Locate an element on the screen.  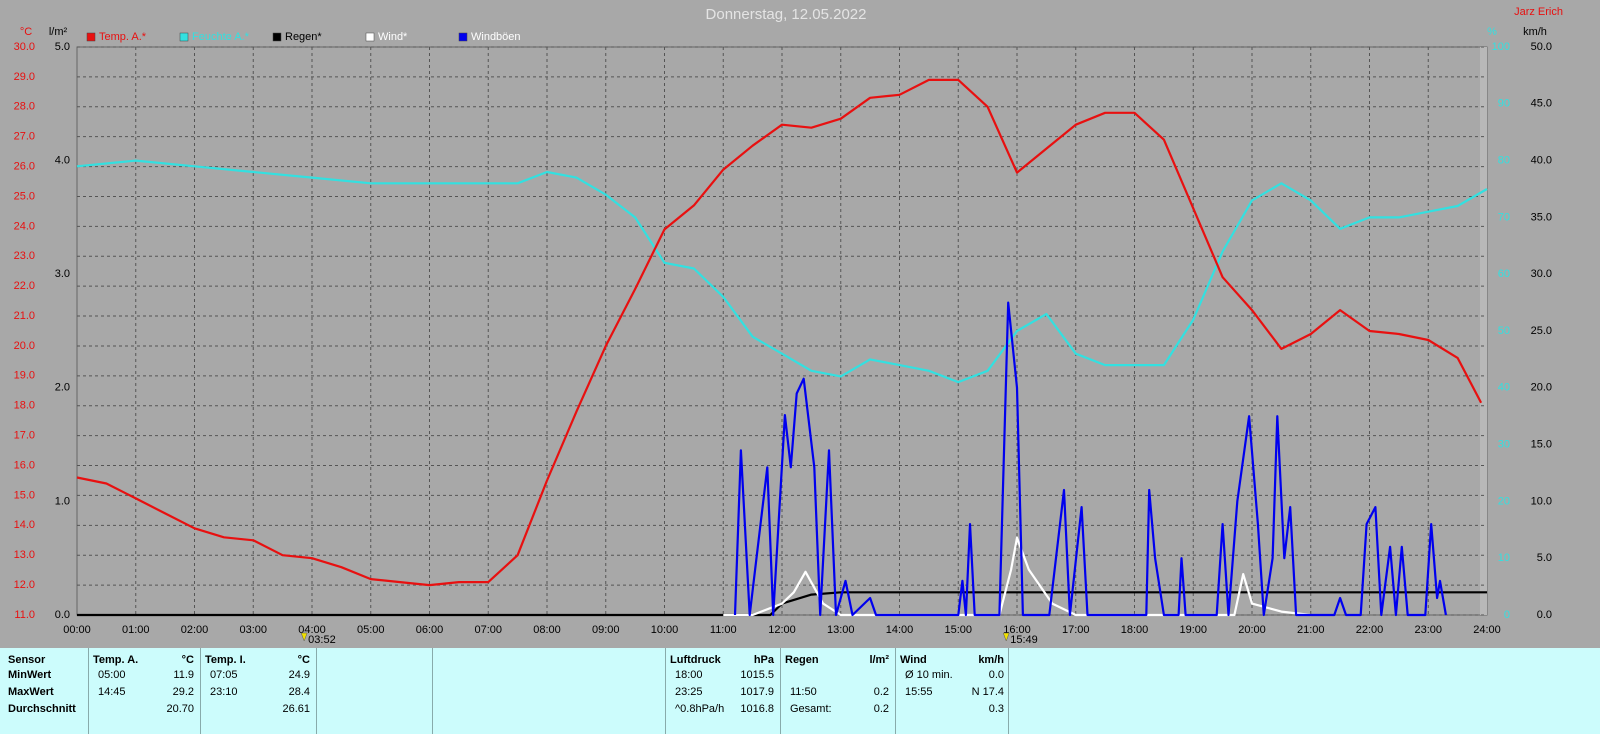
y4-tick-label: 30.0 is located at coordinates (1541, 274).